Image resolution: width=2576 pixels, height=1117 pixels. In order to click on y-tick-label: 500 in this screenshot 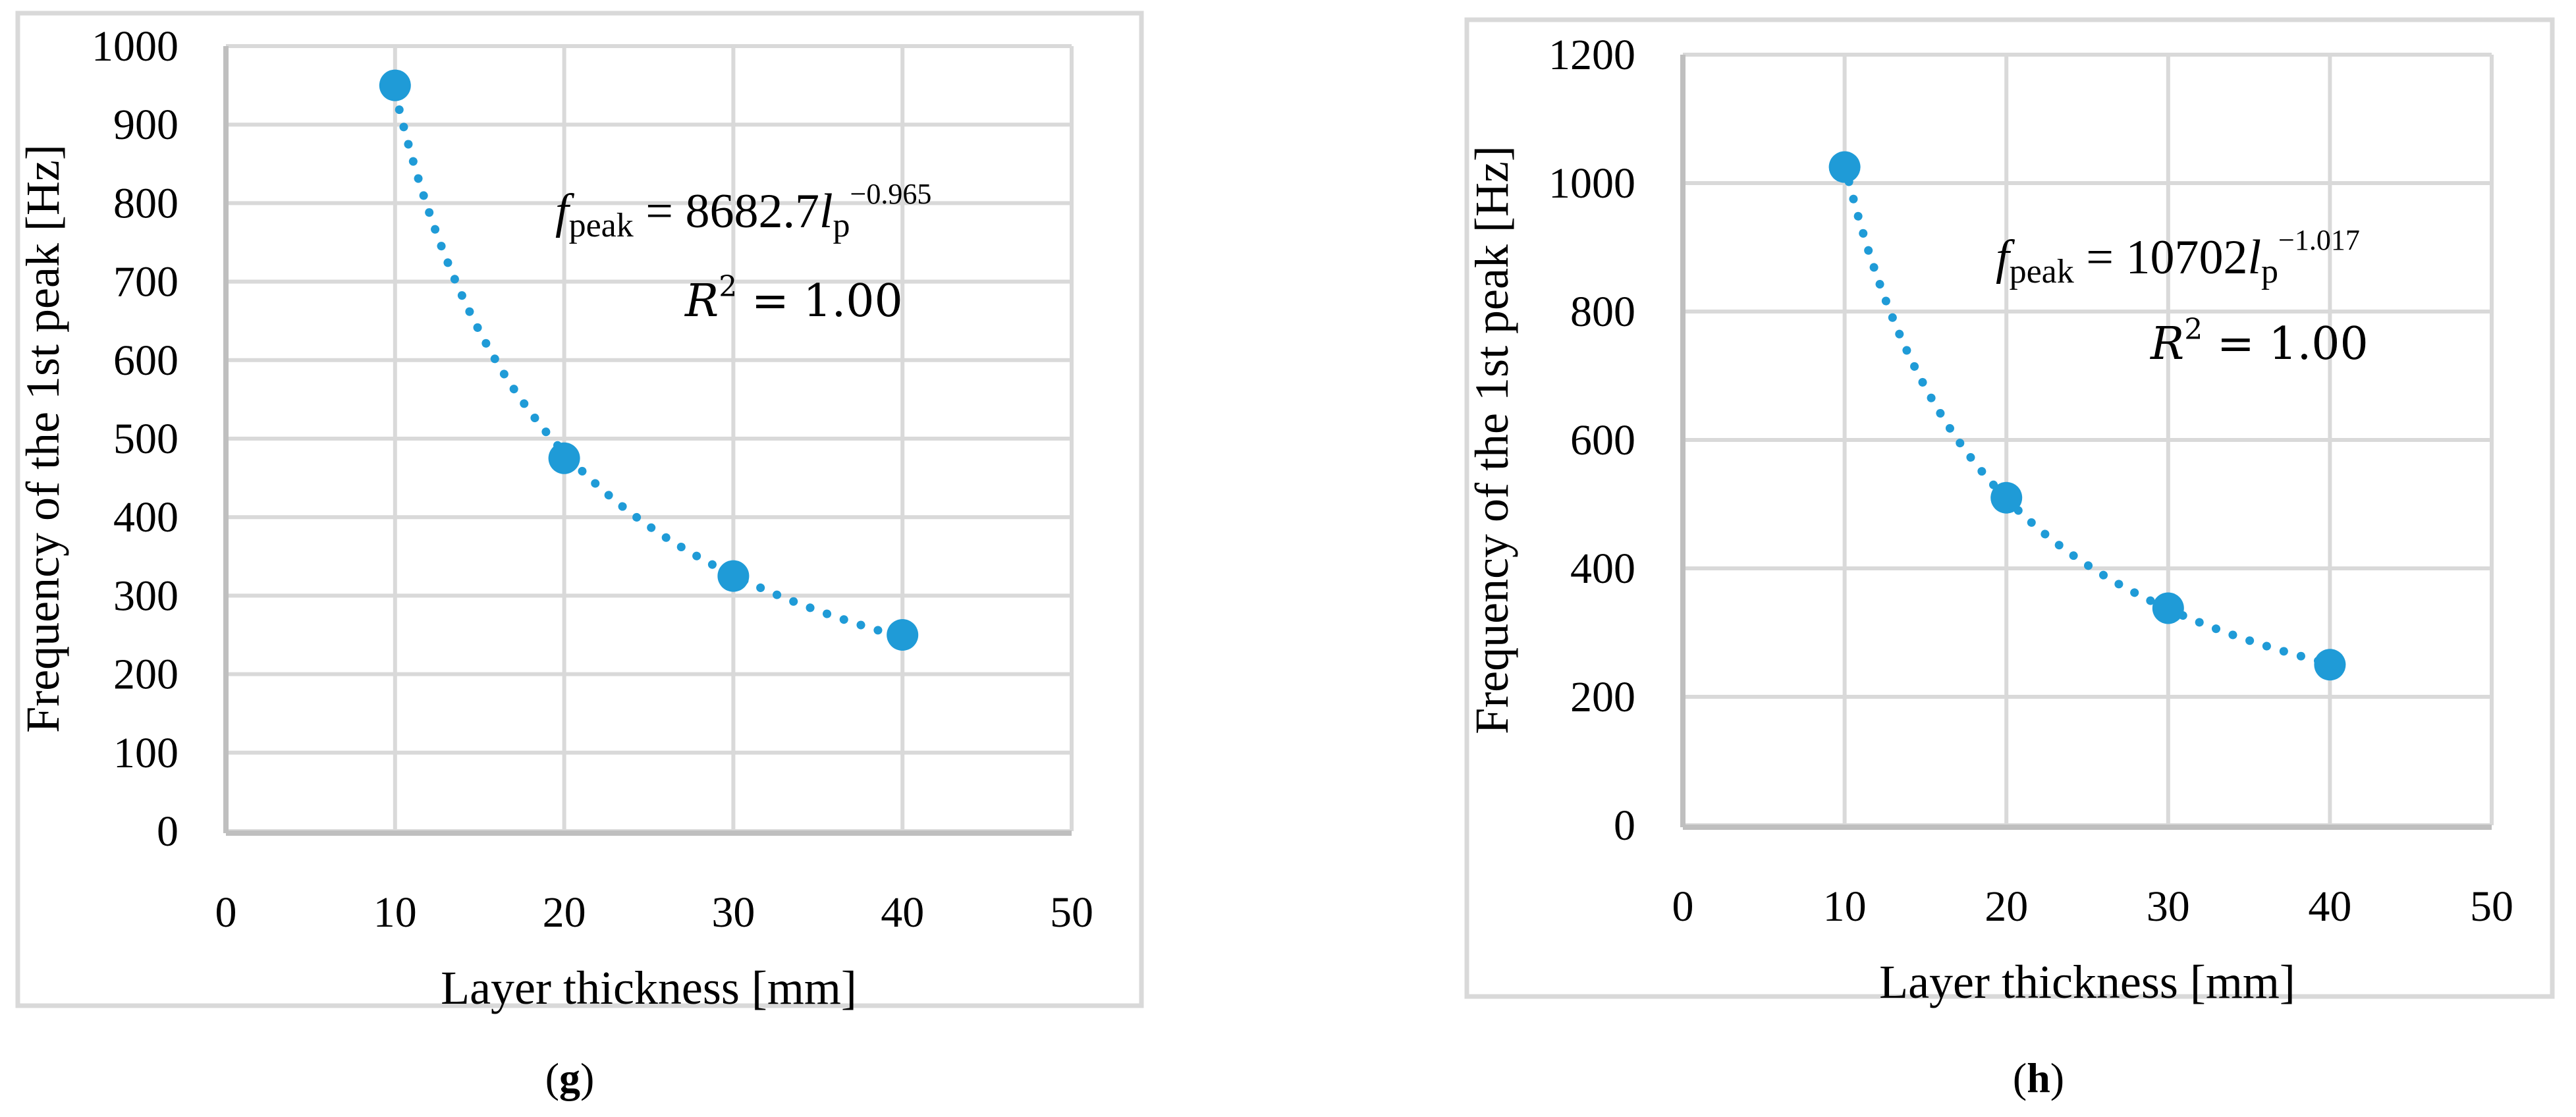, I will do `click(145, 439)`.